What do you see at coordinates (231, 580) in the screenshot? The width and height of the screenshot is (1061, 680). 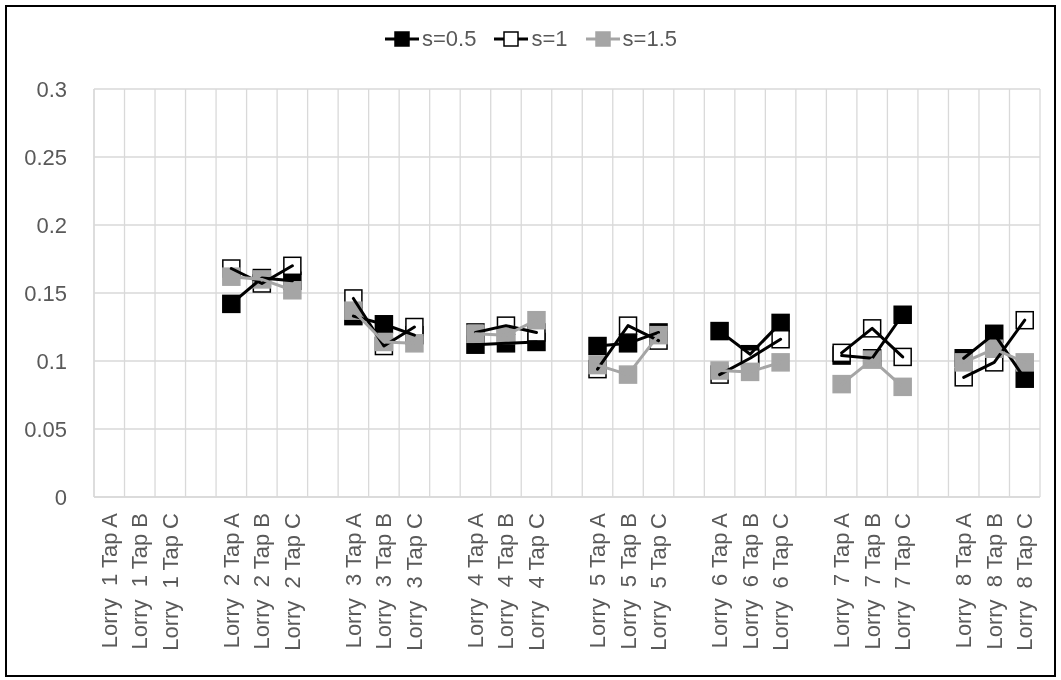 I see `x-tick-label: Lorry 2 Tap A` at bounding box center [231, 580].